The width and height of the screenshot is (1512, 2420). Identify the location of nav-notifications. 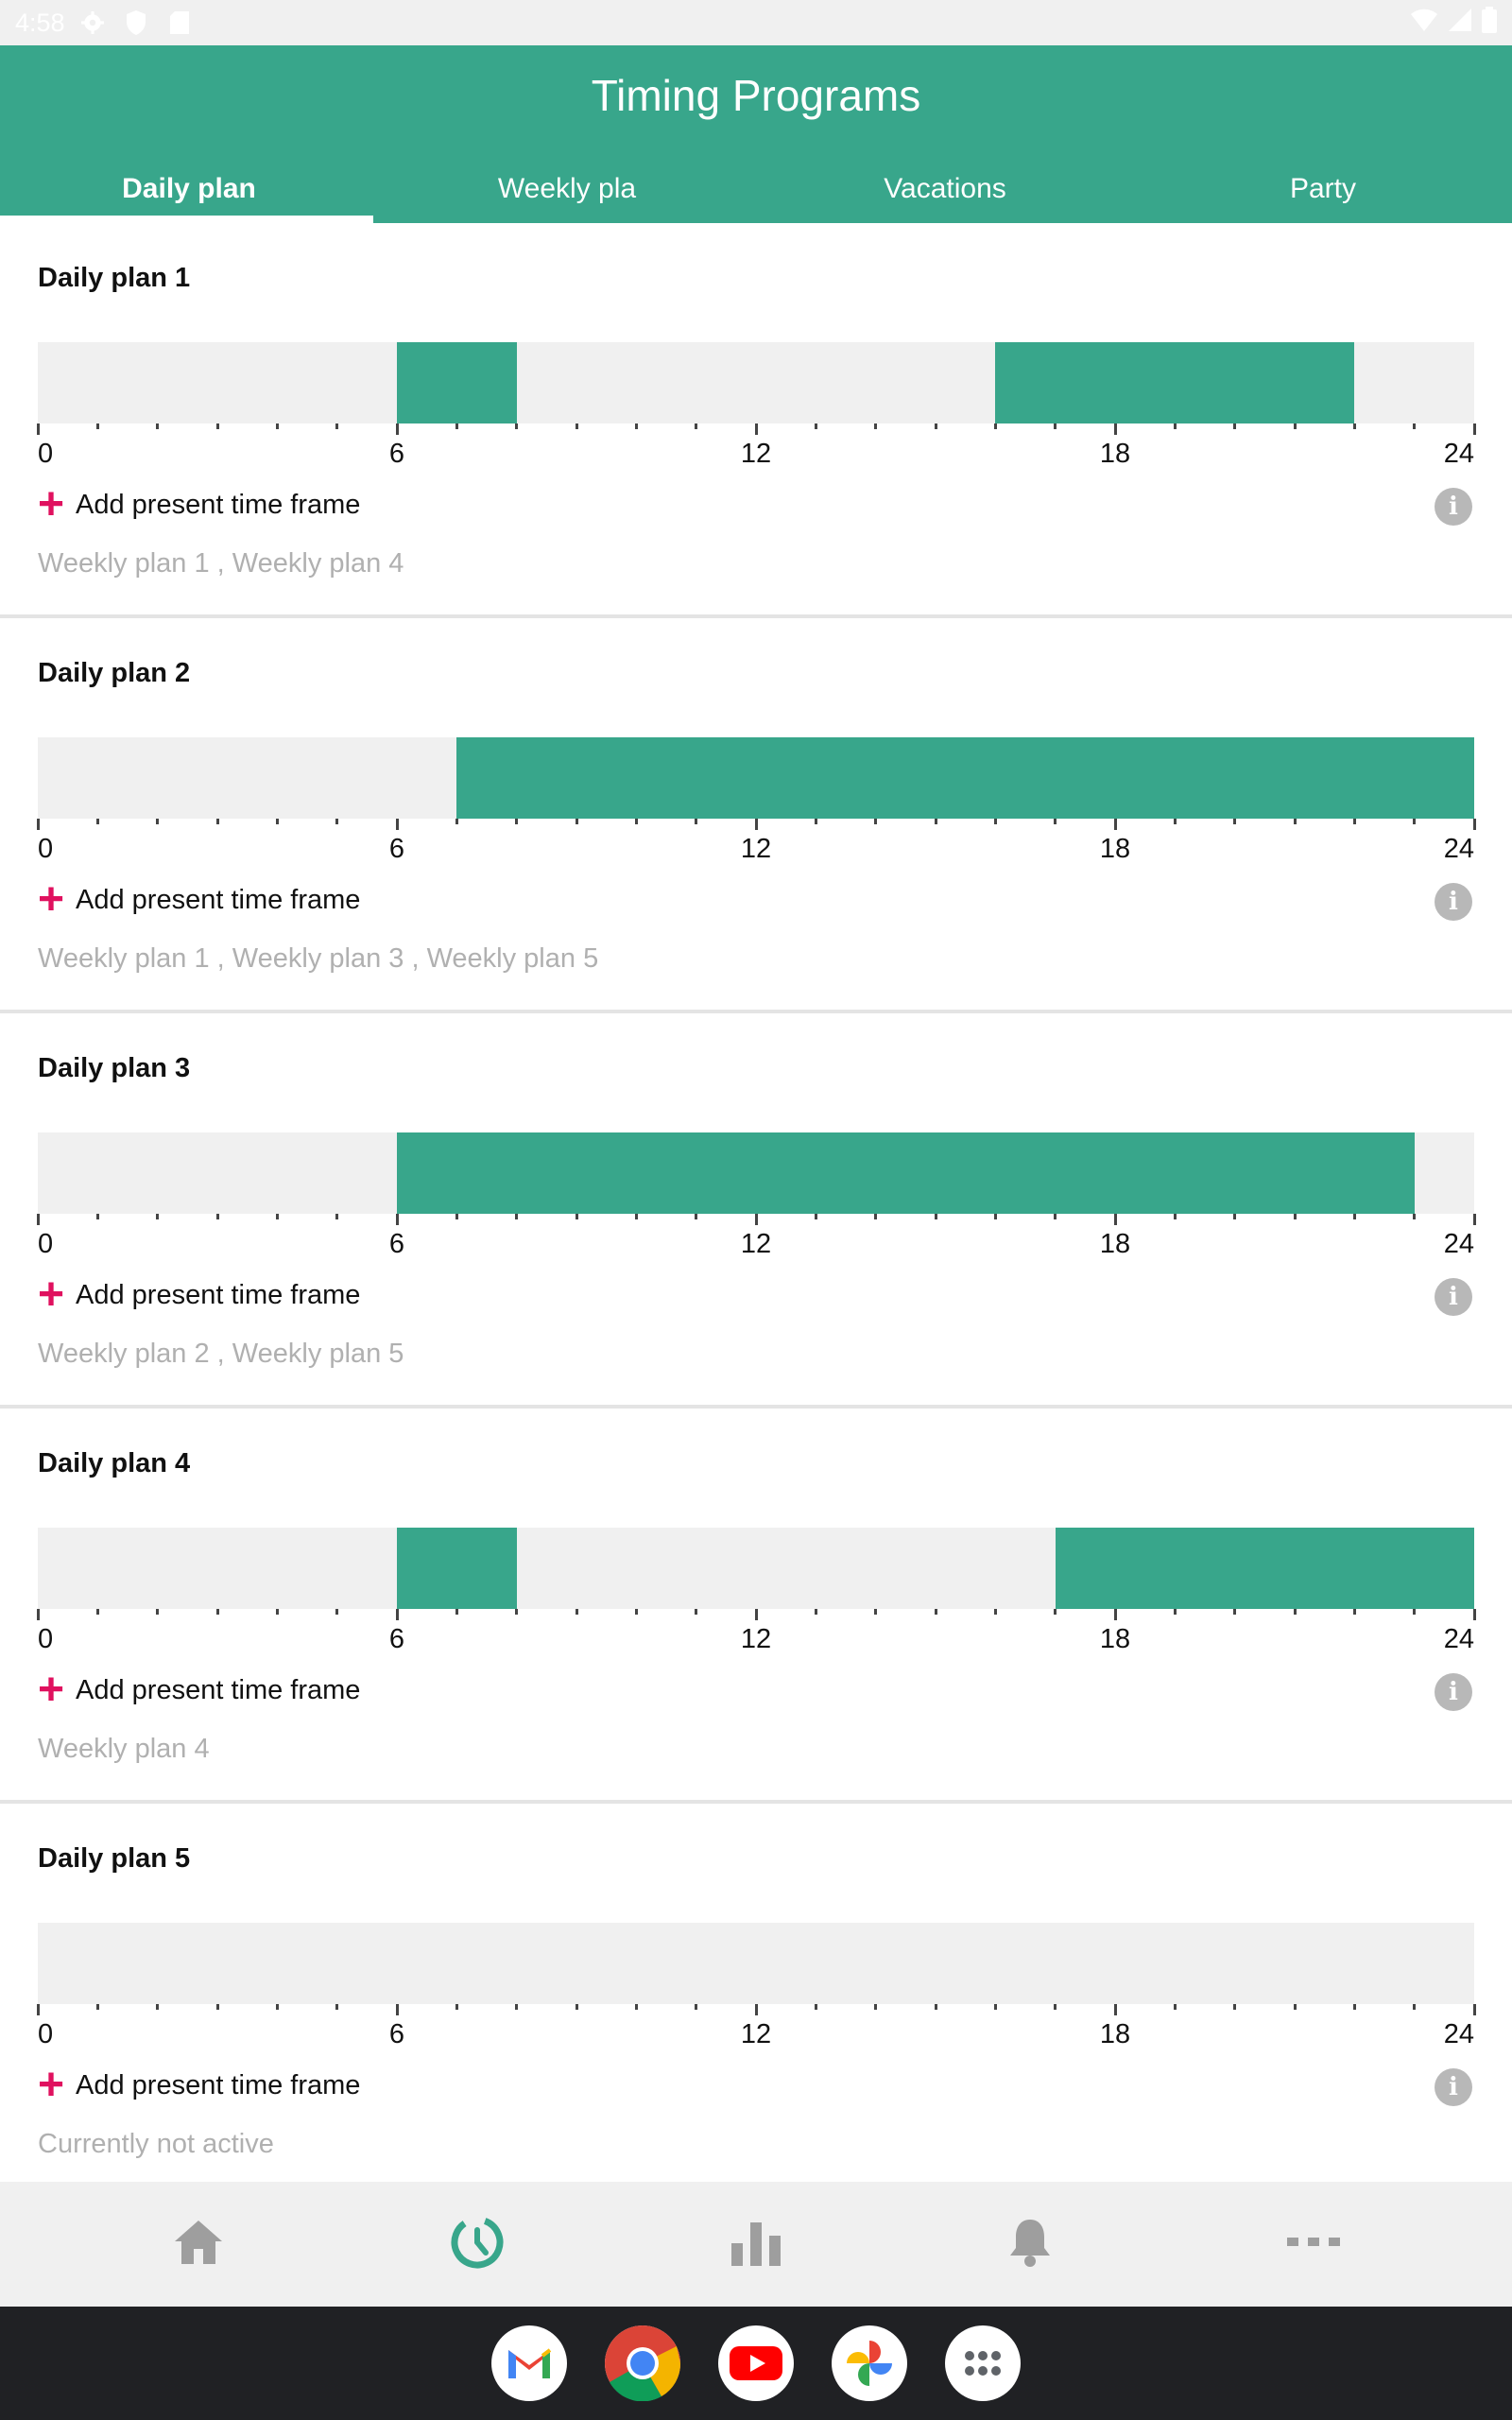
(1030, 2245).